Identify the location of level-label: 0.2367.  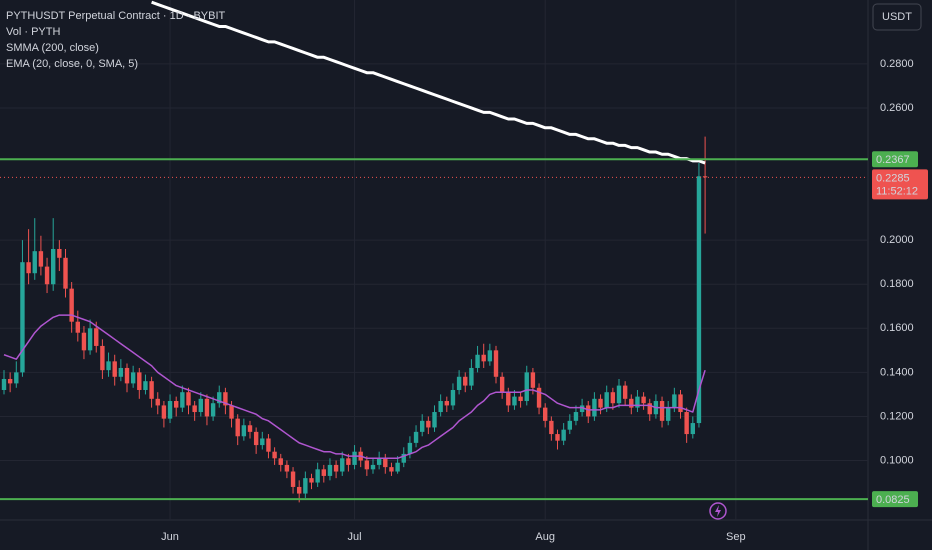
(893, 160).